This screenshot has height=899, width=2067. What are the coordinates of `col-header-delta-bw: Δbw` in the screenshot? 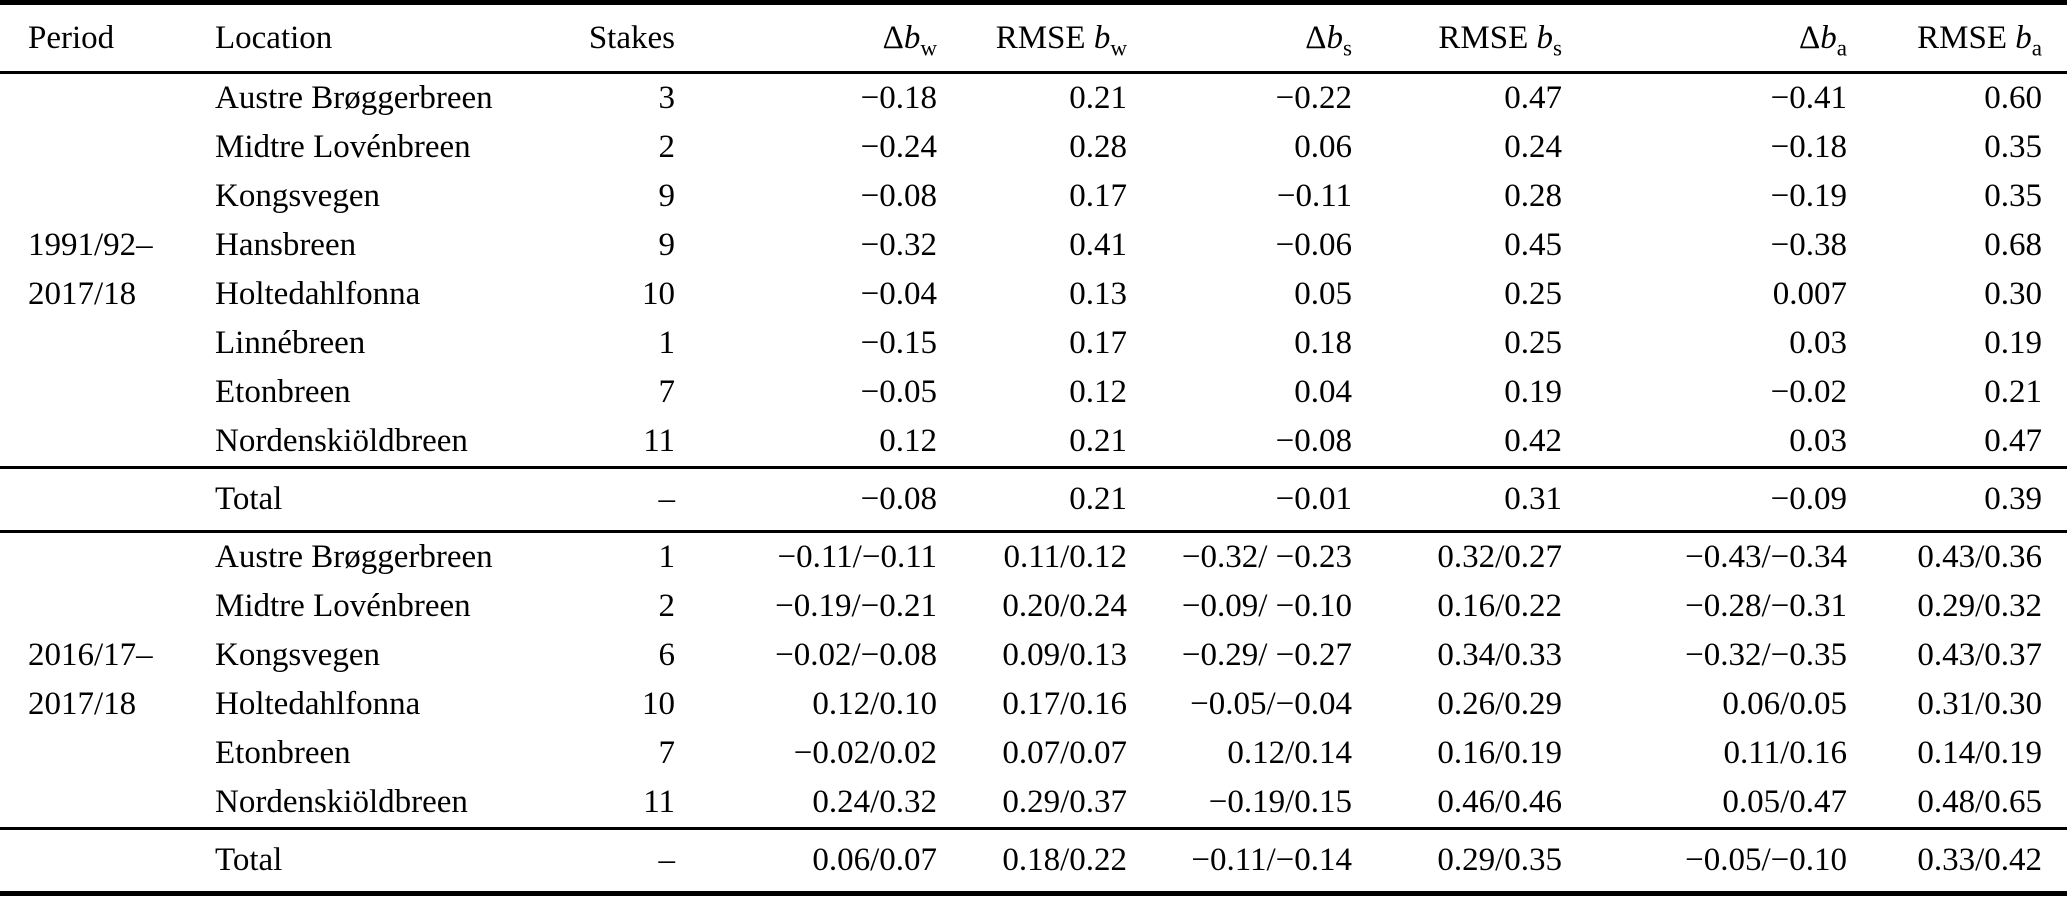 It's located at (909, 40).